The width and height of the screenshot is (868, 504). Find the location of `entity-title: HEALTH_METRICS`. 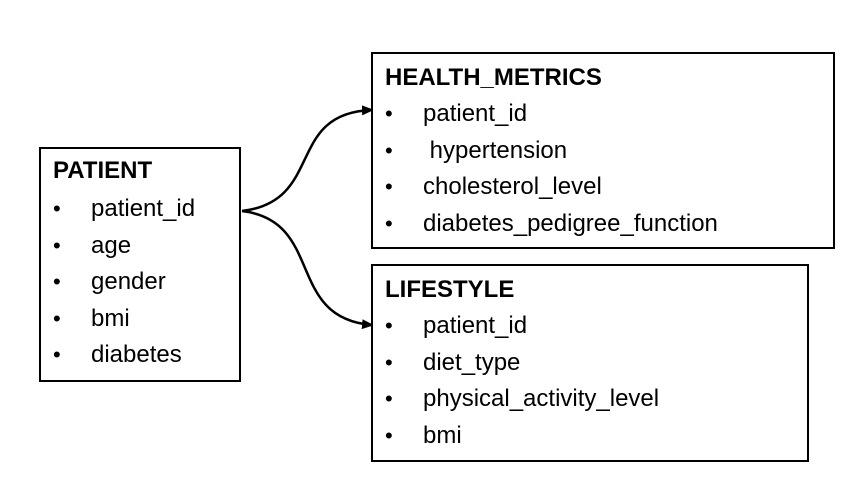

entity-title: HEALTH_METRICS is located at coordinates (493, 77).